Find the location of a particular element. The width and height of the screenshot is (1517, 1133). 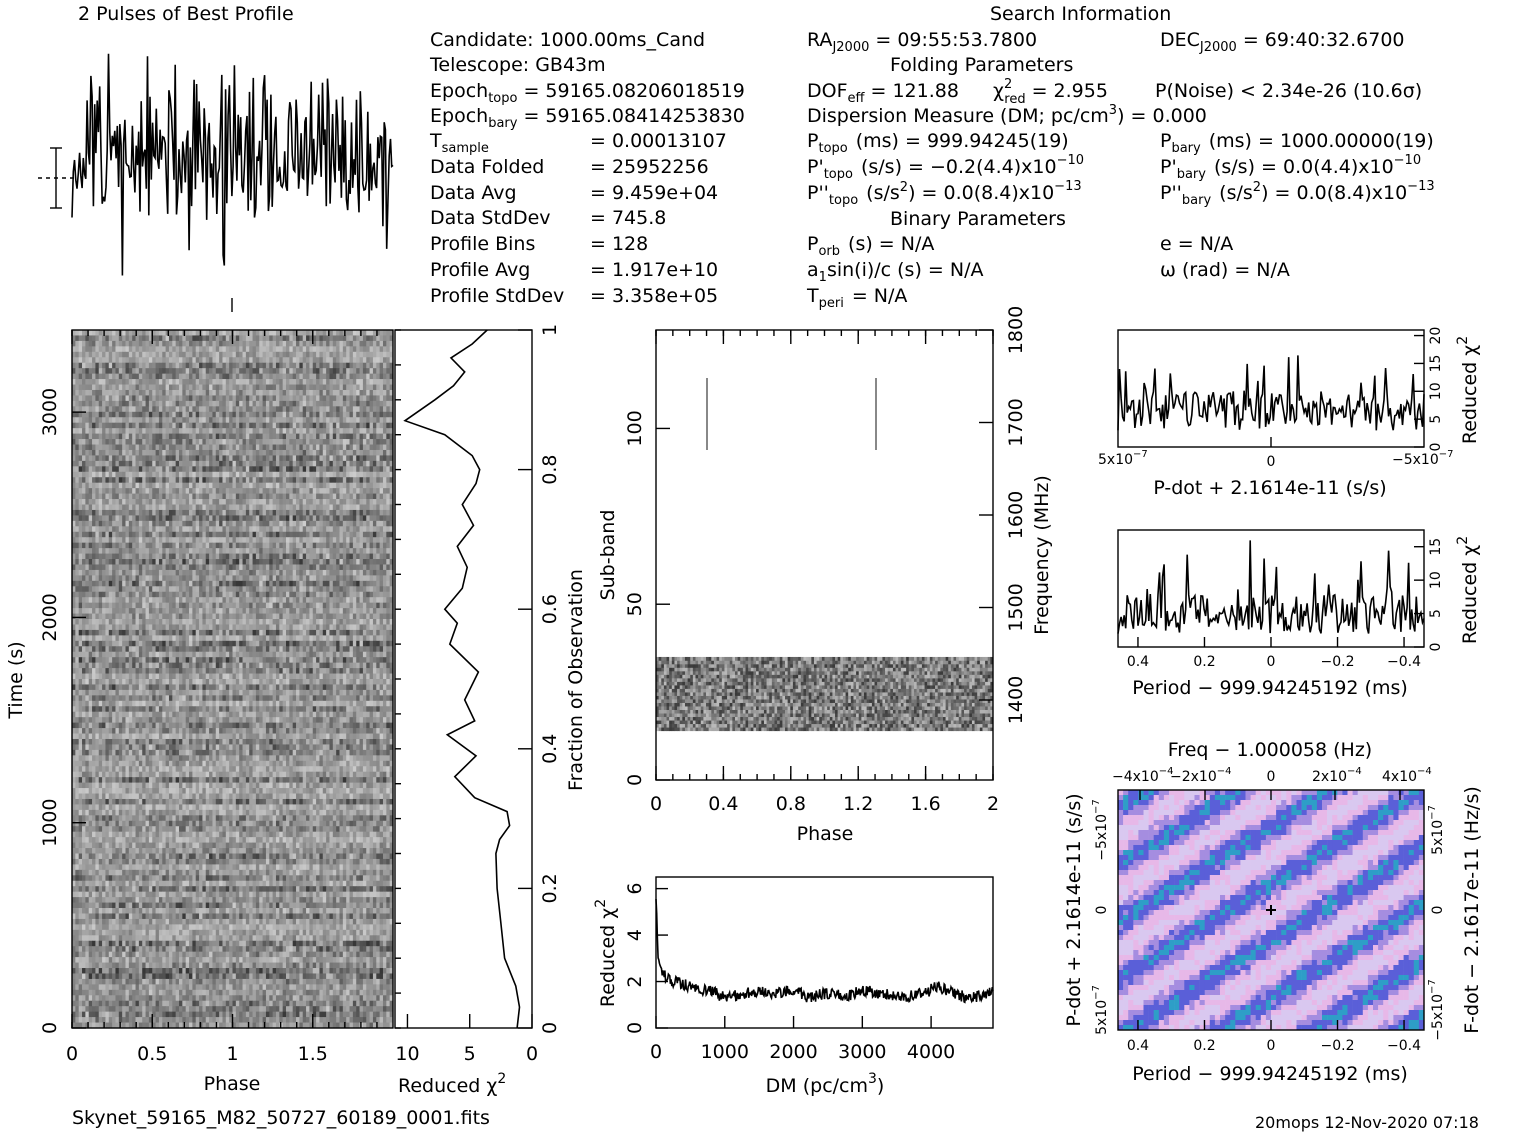

info-asini: a1sin(i)/c (s) = N/A is located at coordinates (895, 272).